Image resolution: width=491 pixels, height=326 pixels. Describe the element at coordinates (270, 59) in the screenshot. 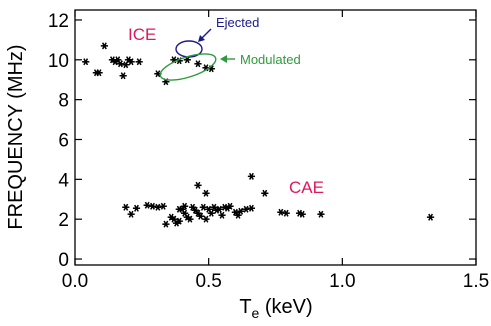

I see `modulated-label: Modulated` at that location.